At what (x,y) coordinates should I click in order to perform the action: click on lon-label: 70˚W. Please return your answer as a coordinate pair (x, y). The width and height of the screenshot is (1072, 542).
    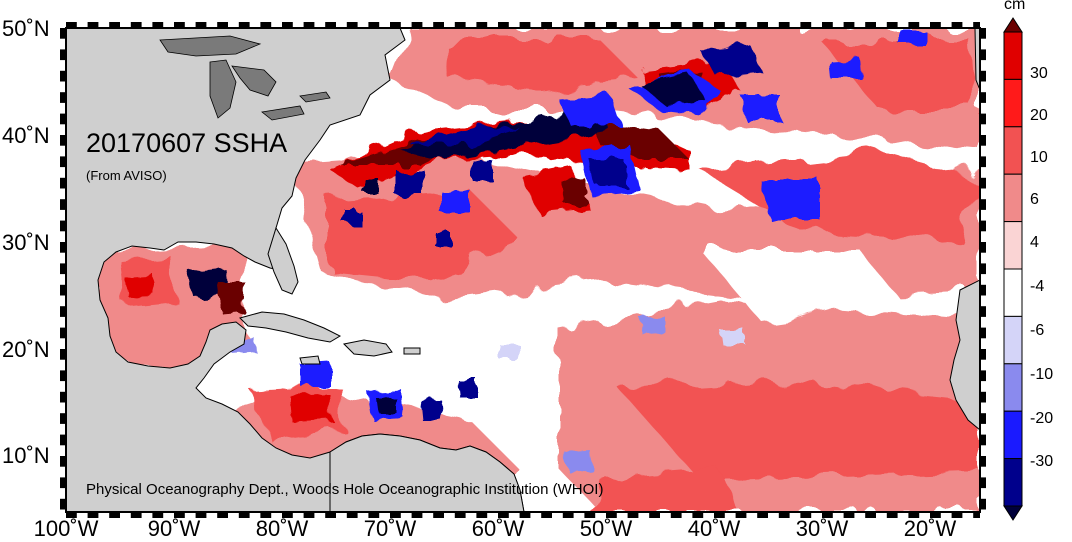
    Looking at the image, I should click on (390, 528).